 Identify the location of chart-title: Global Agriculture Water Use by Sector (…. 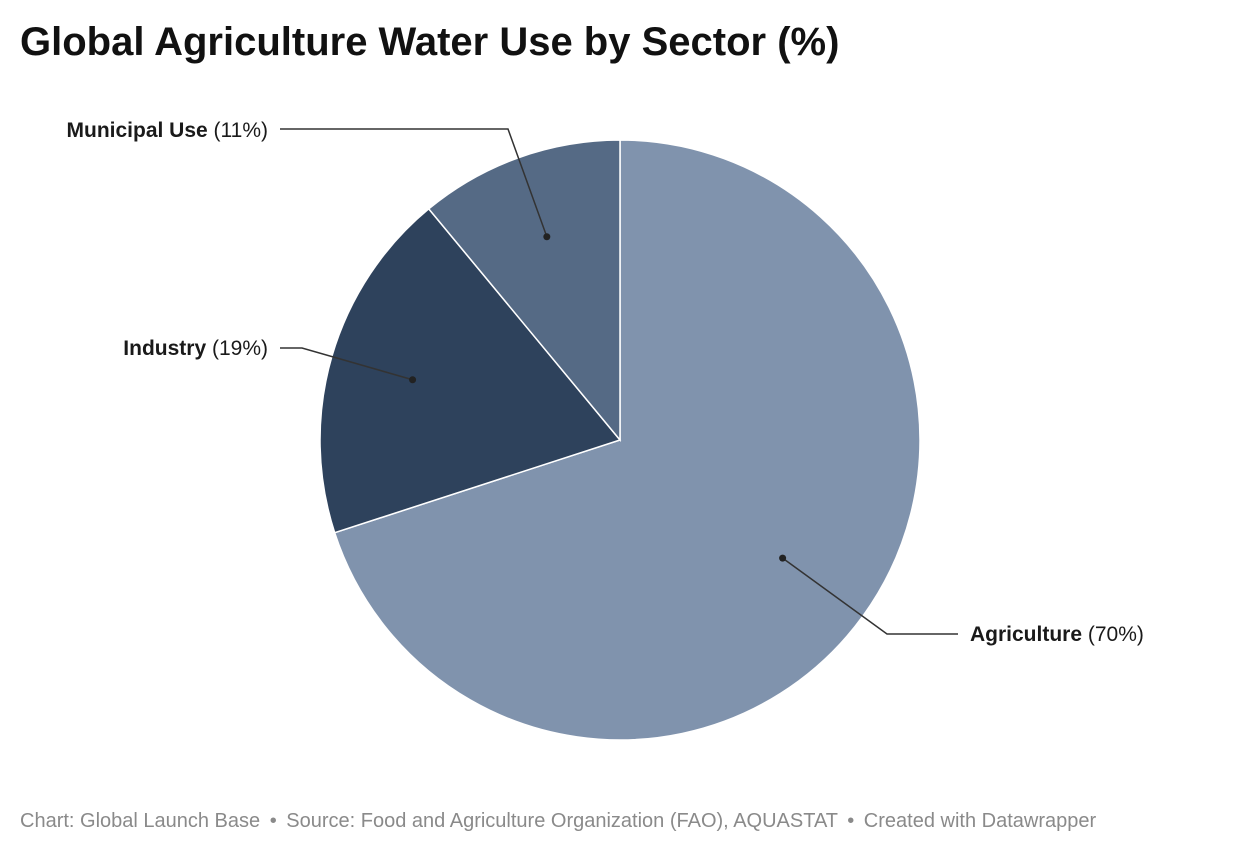
(430, 42).